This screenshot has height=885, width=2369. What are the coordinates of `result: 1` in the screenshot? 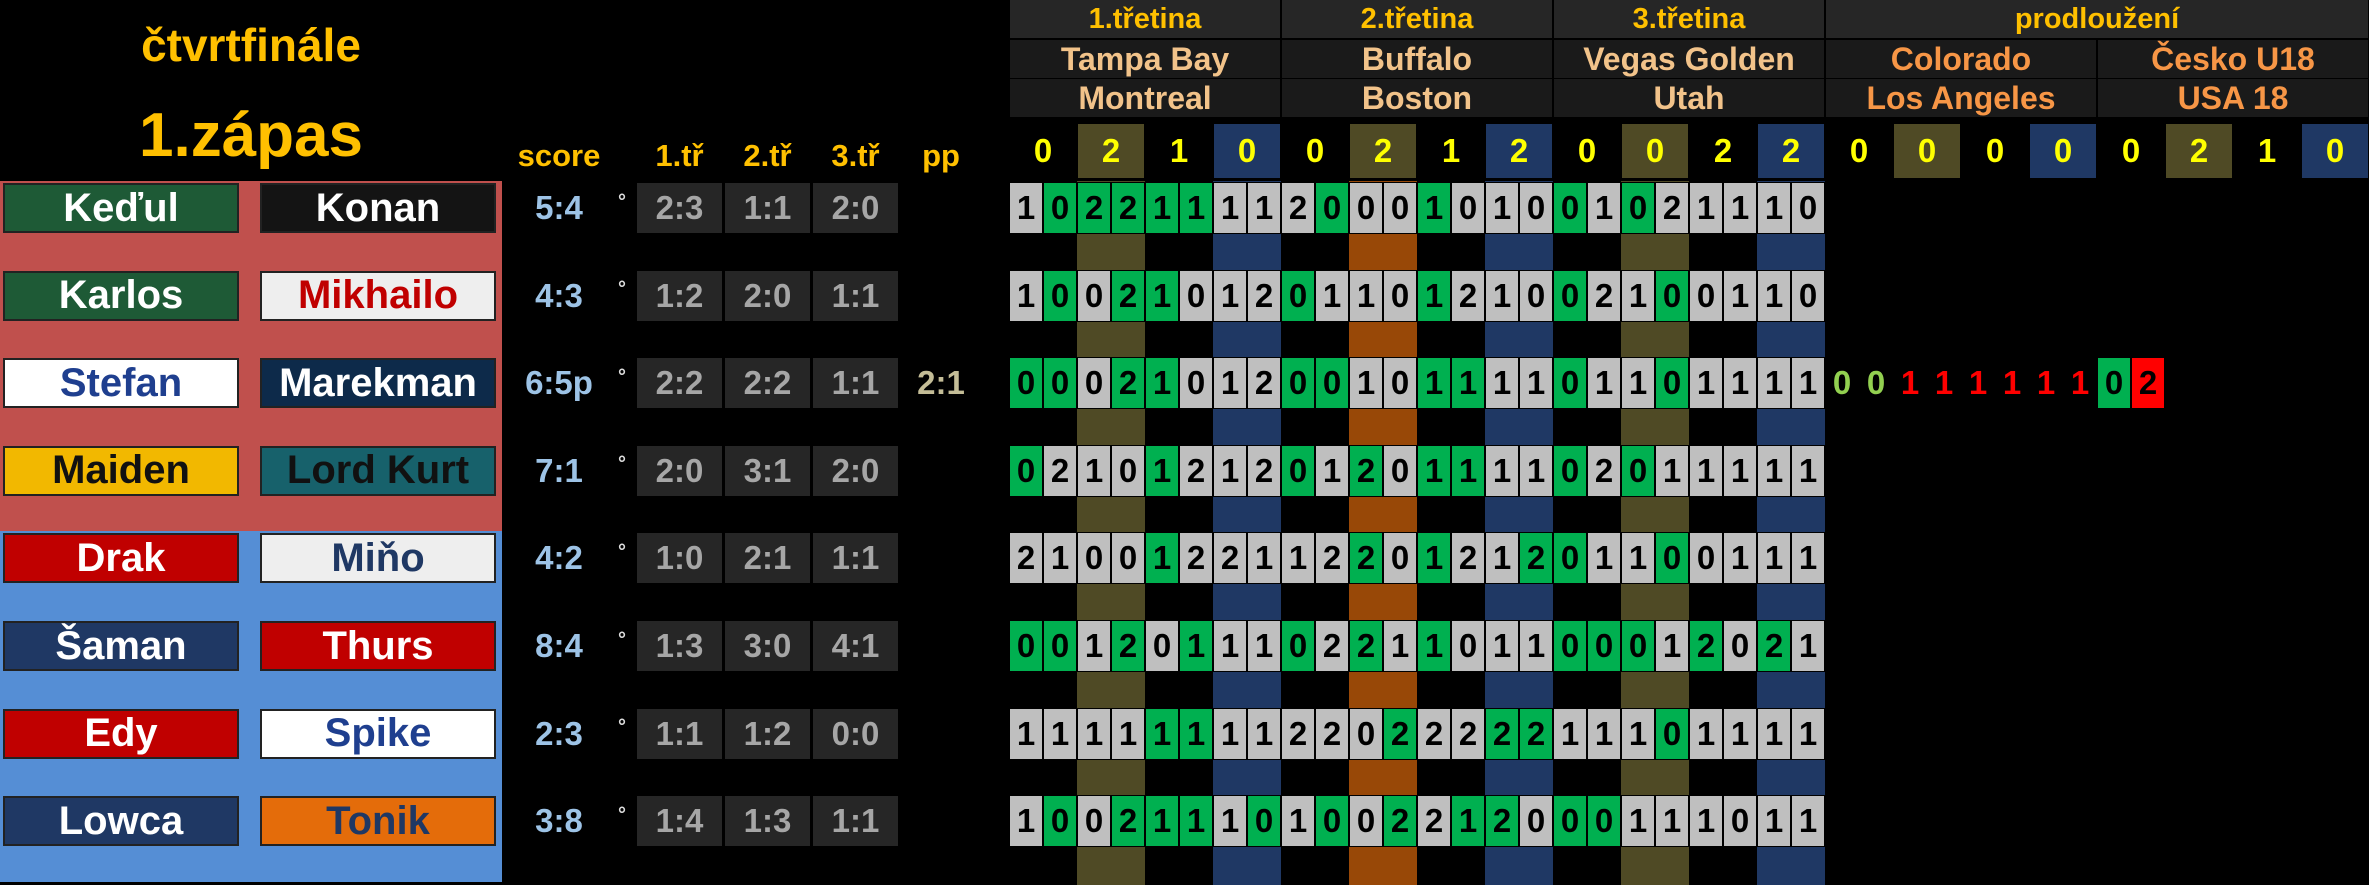 It's located at (1179, 151).